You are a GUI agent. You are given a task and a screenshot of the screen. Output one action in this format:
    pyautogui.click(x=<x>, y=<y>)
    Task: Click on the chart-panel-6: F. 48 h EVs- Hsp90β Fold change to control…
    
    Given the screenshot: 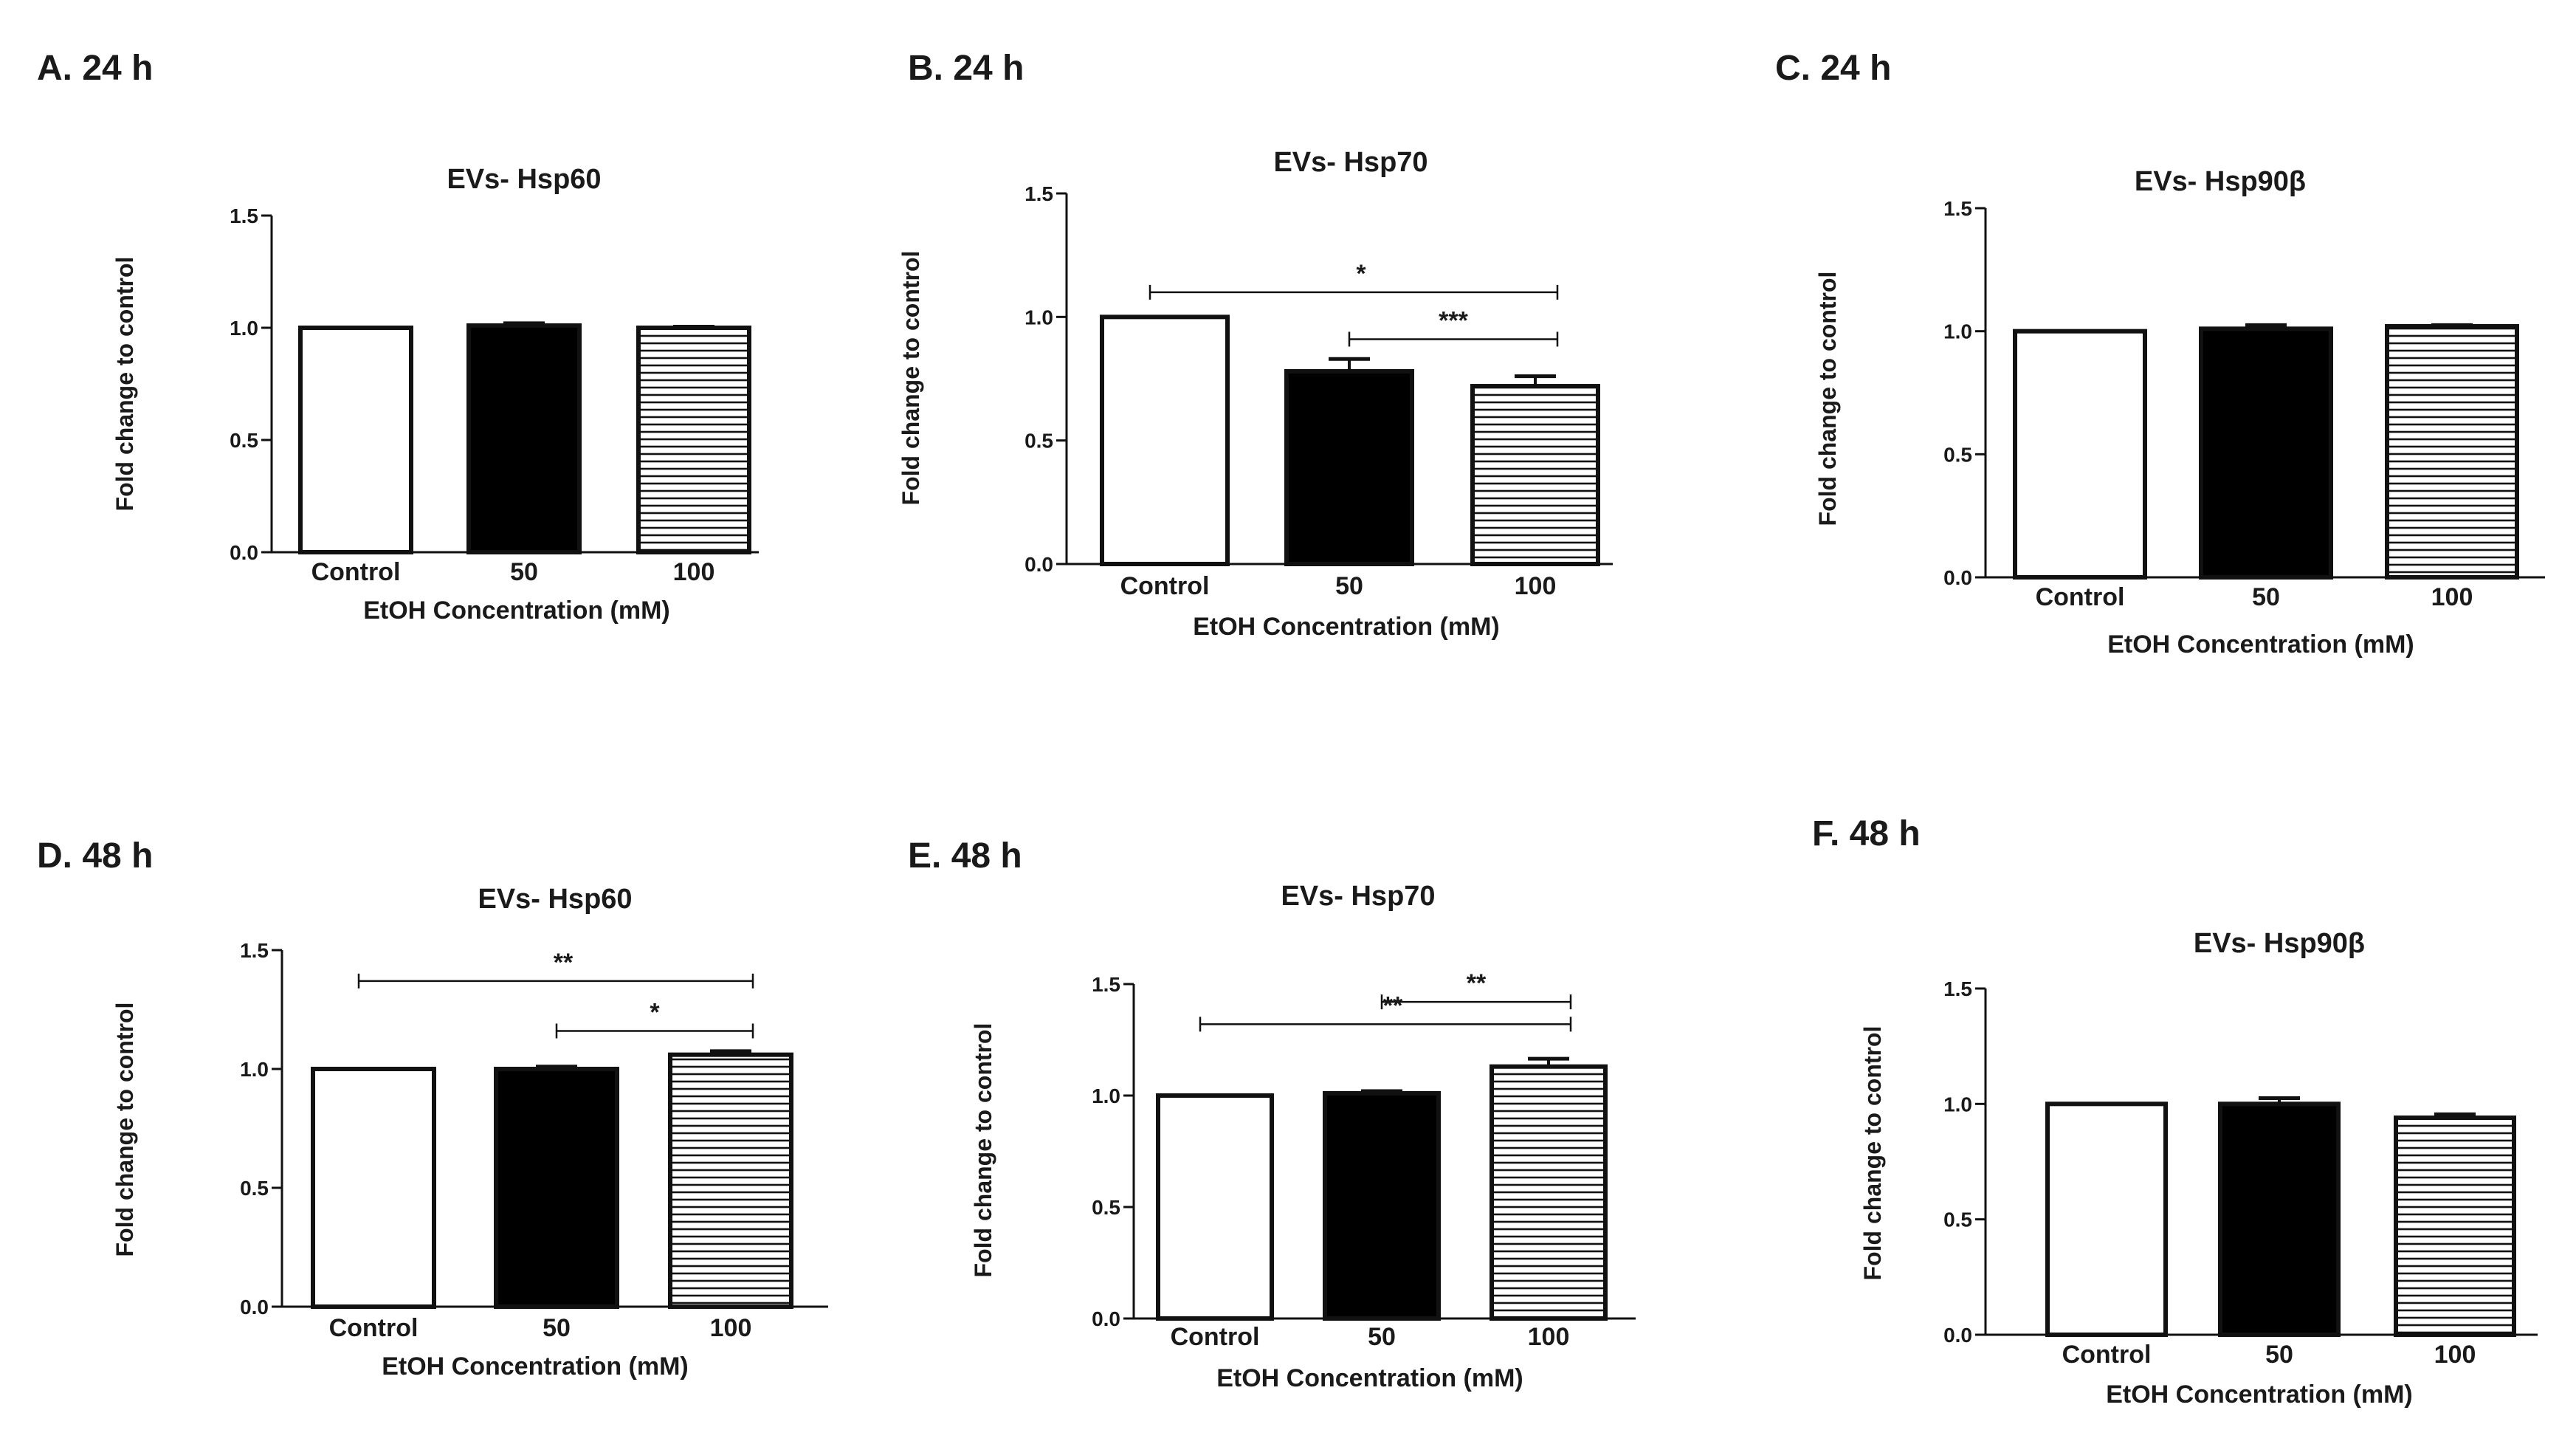 What is the action you would take?
    pyautogui.click(x=2175, y=1111)
    